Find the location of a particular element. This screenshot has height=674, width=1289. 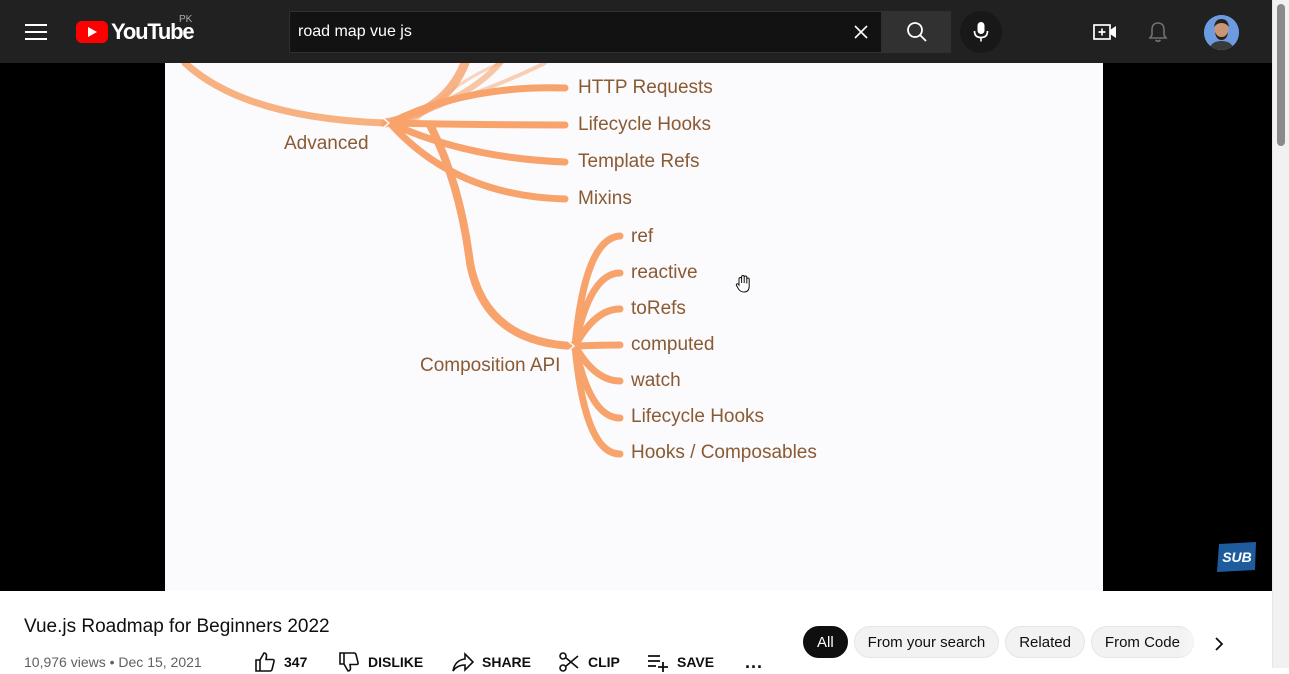

scrollbar-thumb is located at coordinates (1281, 75).